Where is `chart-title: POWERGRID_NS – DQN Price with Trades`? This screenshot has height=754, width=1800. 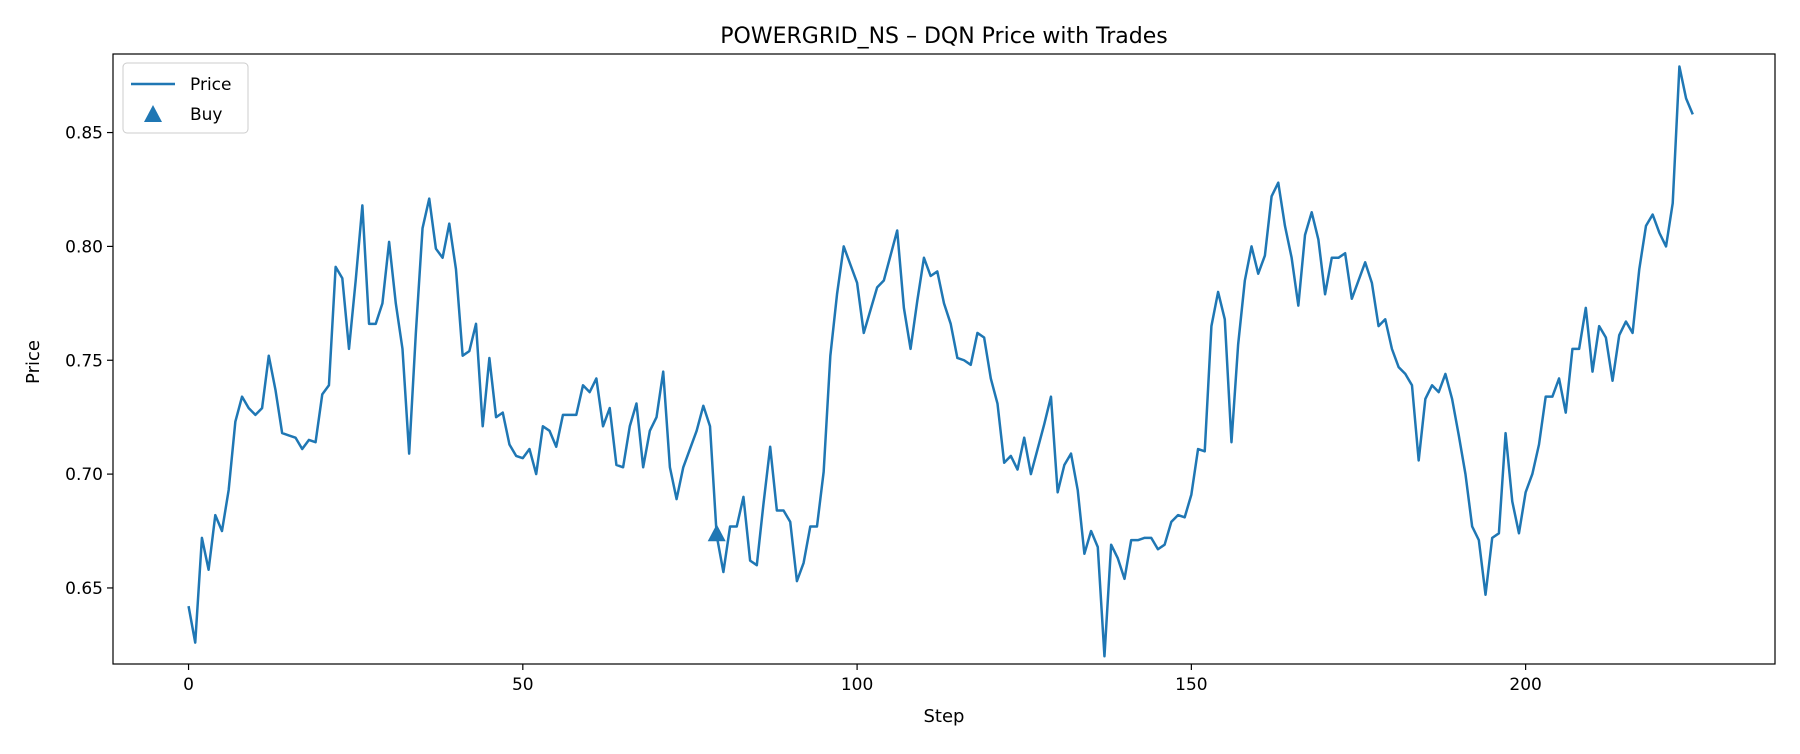
chart-title: POWERGRID_NS – DQN Price with Trades is located at coordinates (943, 36).